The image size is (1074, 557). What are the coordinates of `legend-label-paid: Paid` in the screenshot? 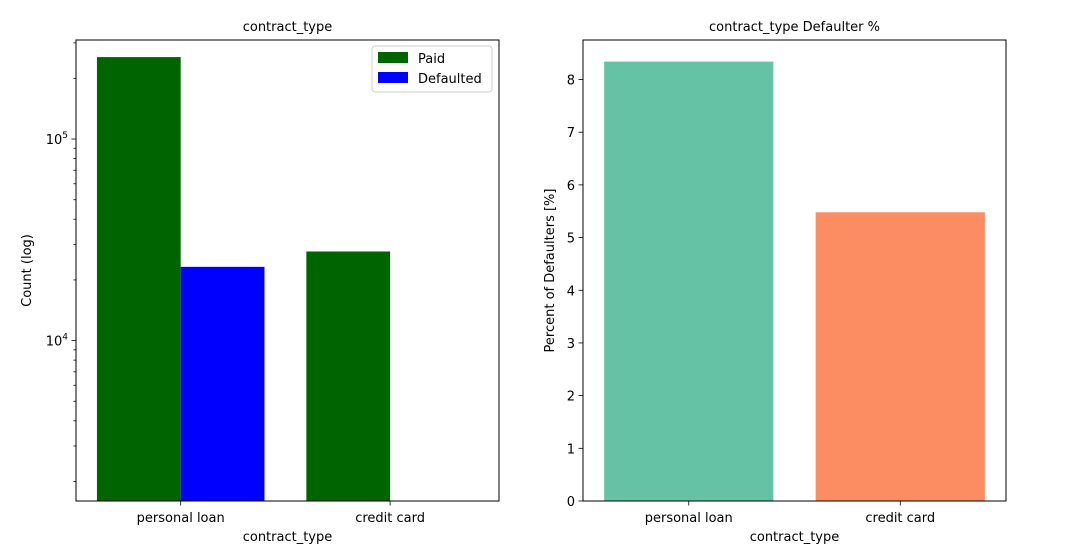 It's located at (431, 59).